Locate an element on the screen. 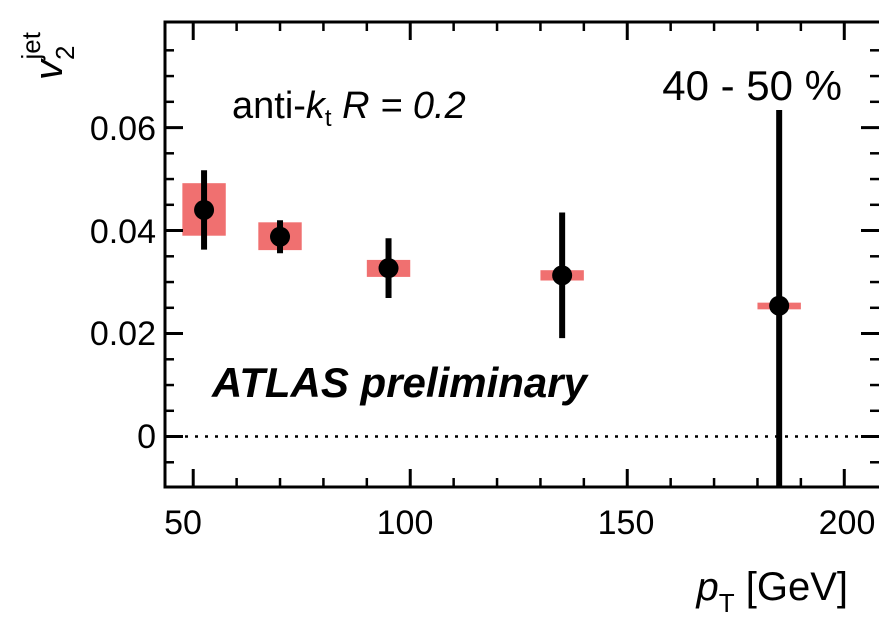 The image size is (879, 622). y-tick-label: 0.06 is located at coordinates (123, 129).